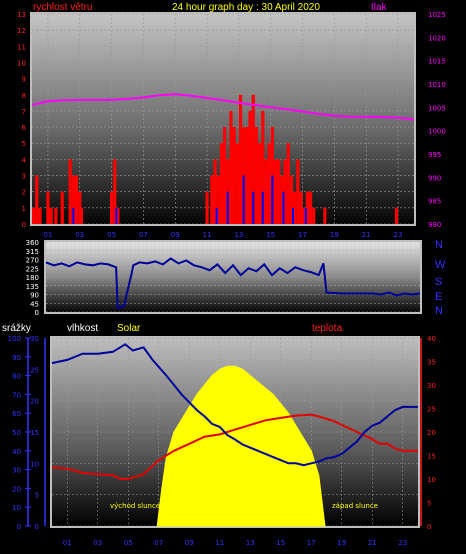 This screenshot has width=466, height=554. Describe the element at coordinates (16, 452) in the screenshot. I see `rain-tick: 40` at that location.